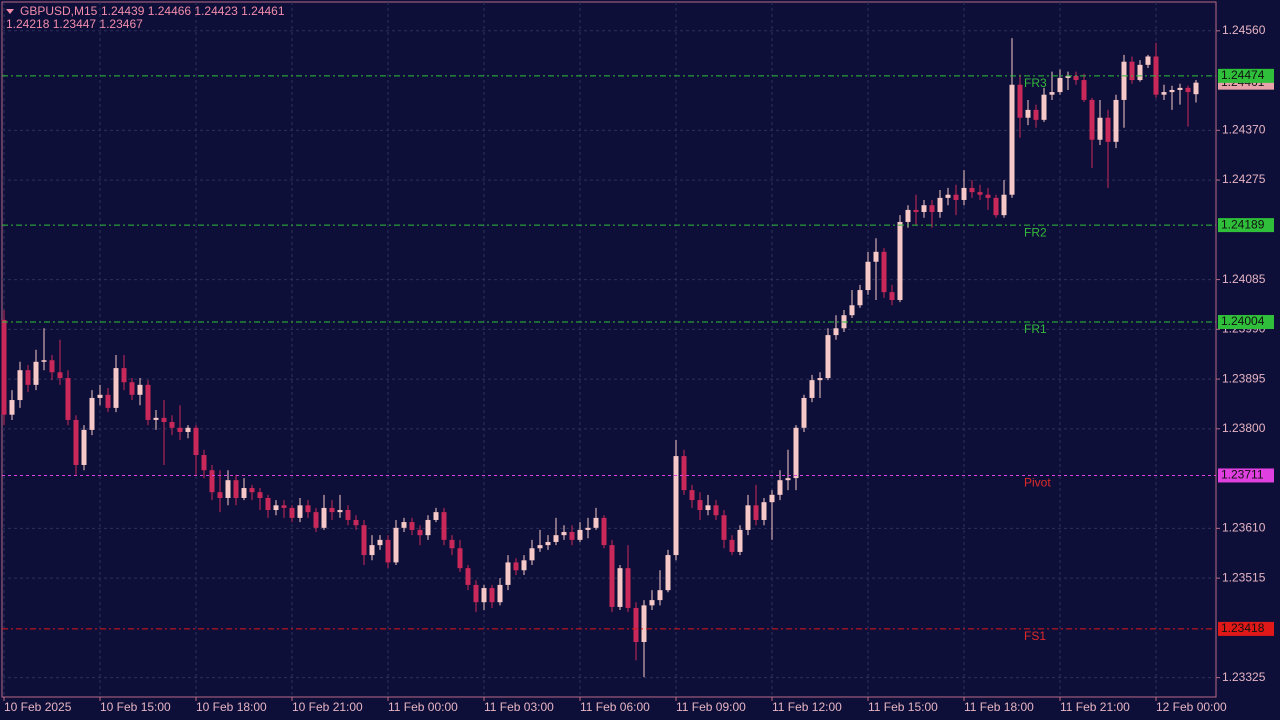 Image resolution: width=1280 pixels, height=720 pixels. What do you see at coordinates (1035, 232) in the screenshot?
I see `level-name: FR2` at bounding box center [1035, 232].